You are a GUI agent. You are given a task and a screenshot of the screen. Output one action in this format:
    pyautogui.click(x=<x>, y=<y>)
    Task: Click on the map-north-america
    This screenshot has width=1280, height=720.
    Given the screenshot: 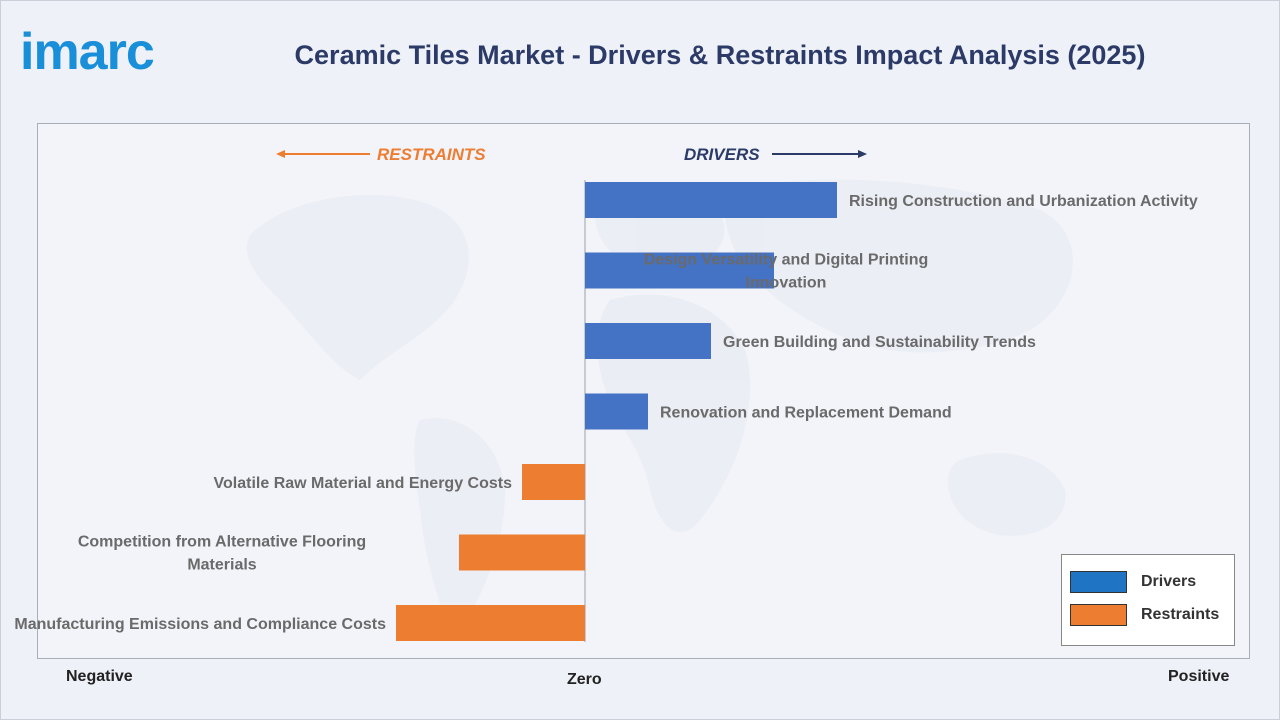 What is the action you would take?
    pyautogui.click(x=357, y=287)
    